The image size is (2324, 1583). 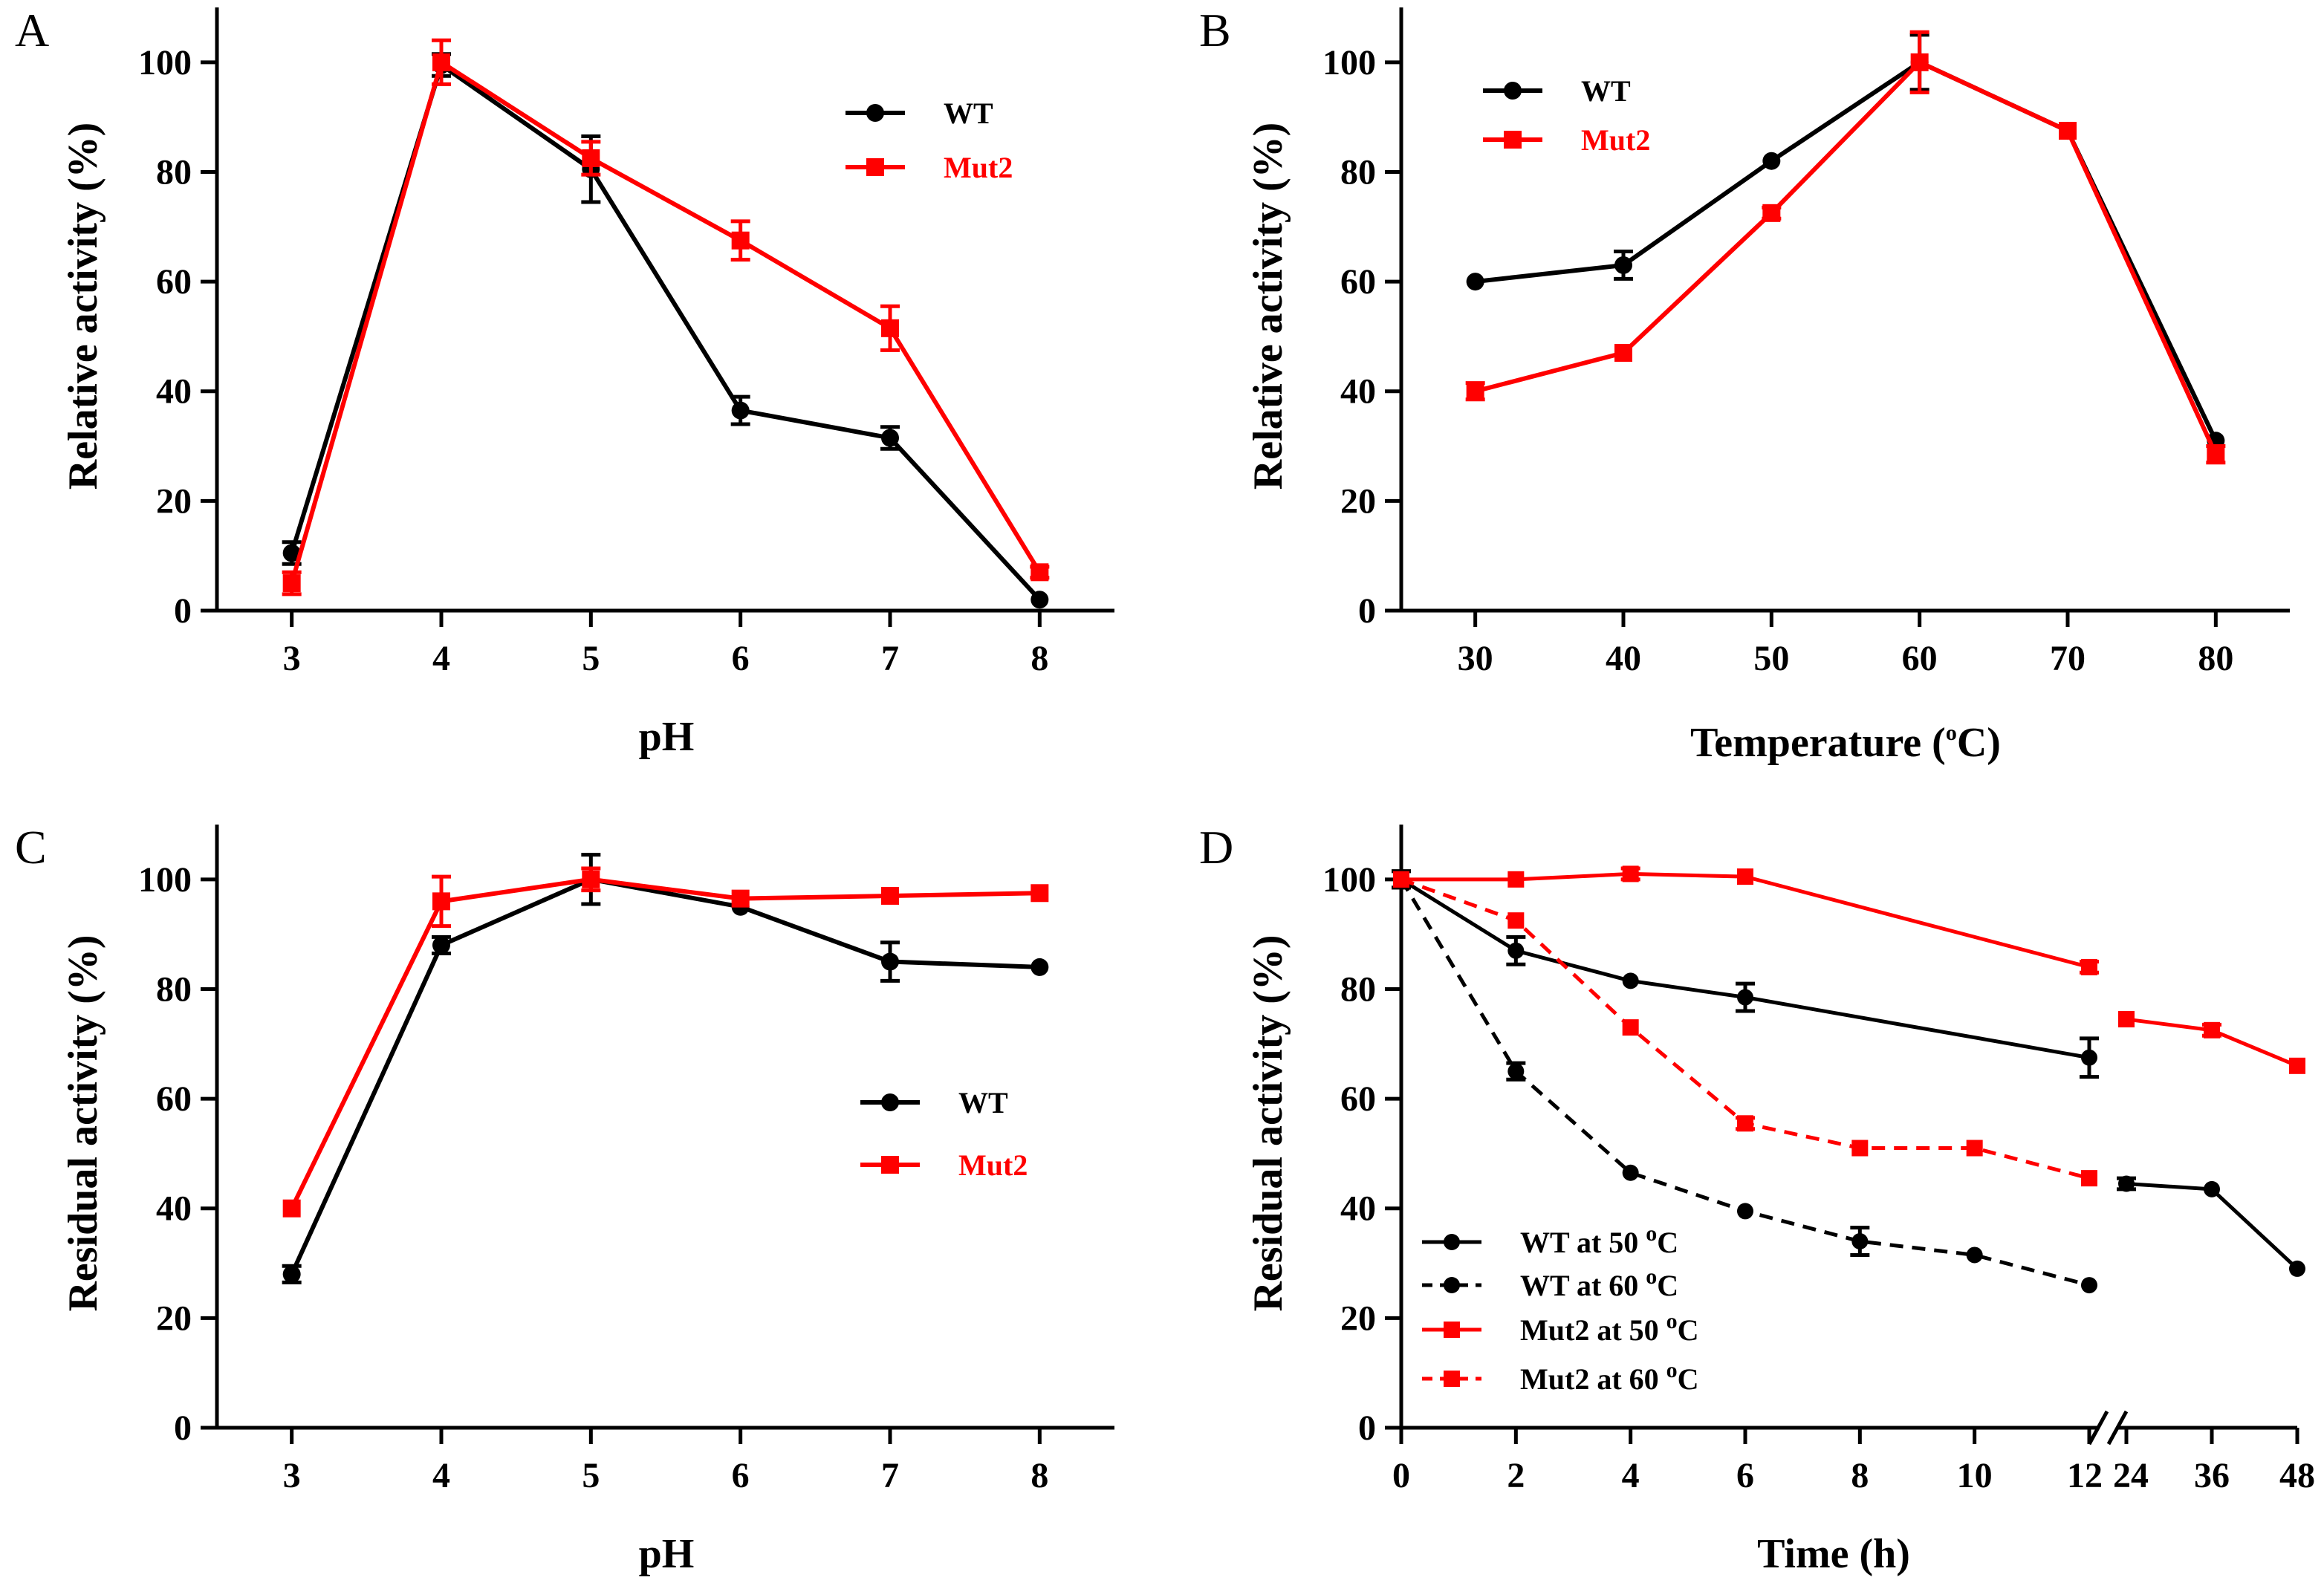 I want to click on x-tick-label: 36, so click(x=2212, y=1476).